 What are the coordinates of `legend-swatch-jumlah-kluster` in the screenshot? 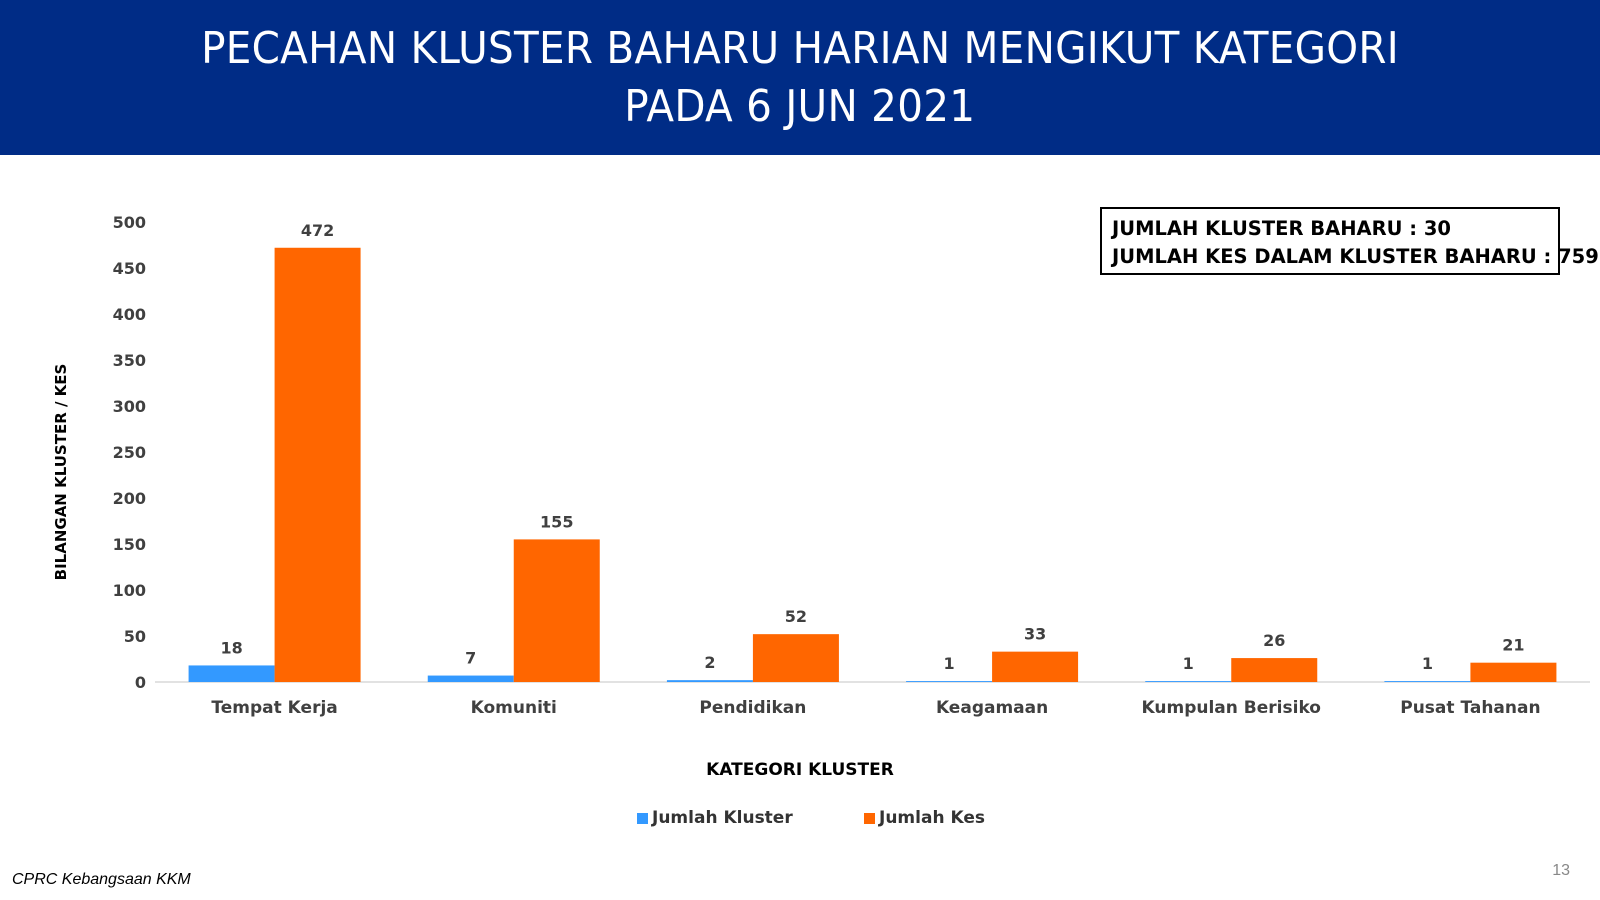 It's located at (642, 818).